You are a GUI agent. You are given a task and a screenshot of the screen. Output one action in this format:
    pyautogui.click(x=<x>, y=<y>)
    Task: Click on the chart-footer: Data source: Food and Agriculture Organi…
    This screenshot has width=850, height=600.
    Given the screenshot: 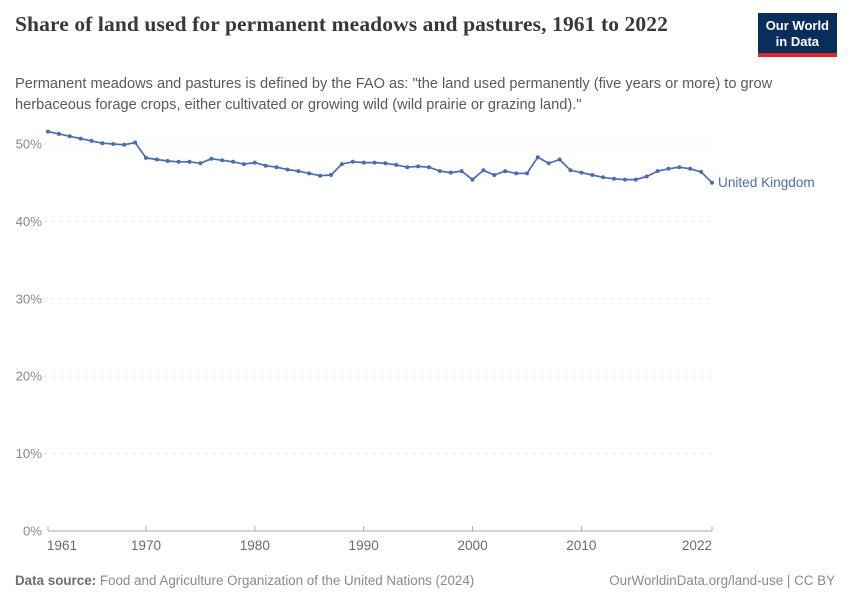 What is the action you would take?
    pyautogui.click(x=425, y=580)
    